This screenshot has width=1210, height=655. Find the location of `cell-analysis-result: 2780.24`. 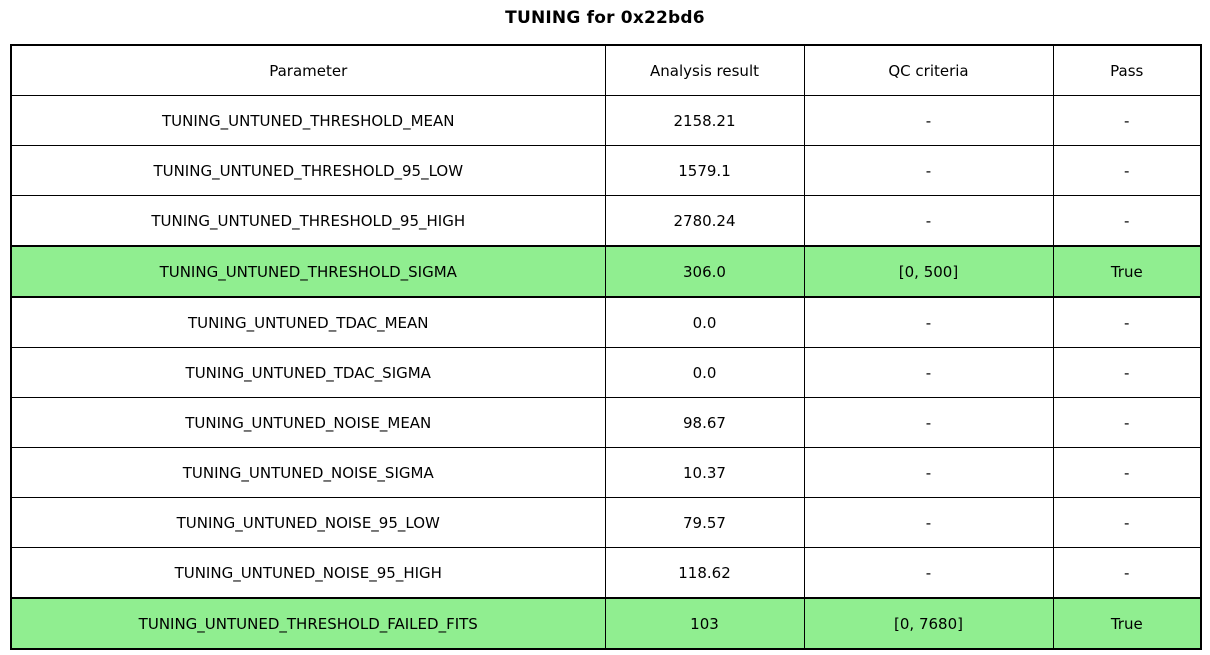

cell-analysis-result: 2780.24 is located at coordinates (704, 221).